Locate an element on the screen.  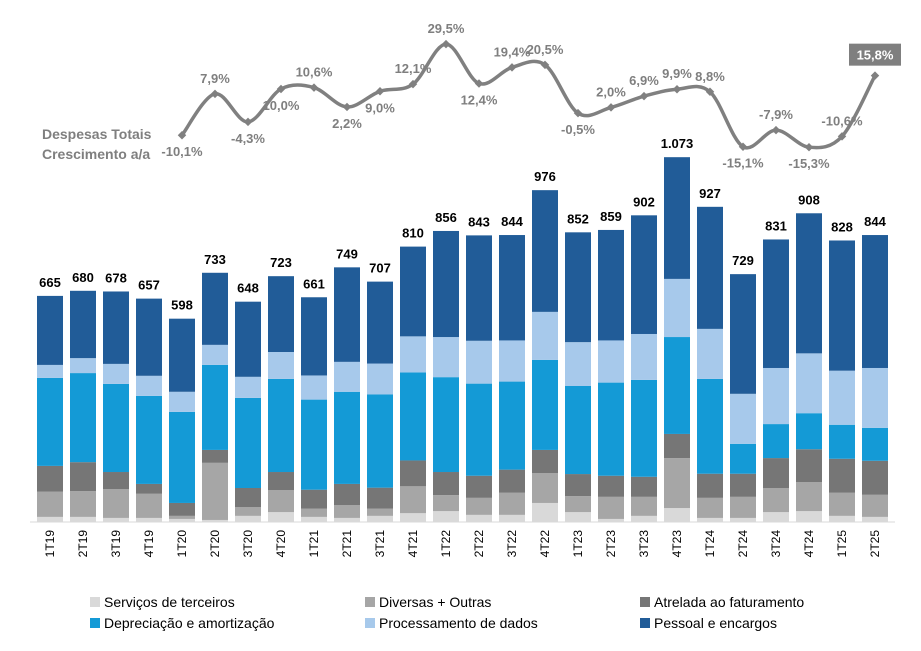
line-value-label: 9,9% is located at coordinates (677, 73).